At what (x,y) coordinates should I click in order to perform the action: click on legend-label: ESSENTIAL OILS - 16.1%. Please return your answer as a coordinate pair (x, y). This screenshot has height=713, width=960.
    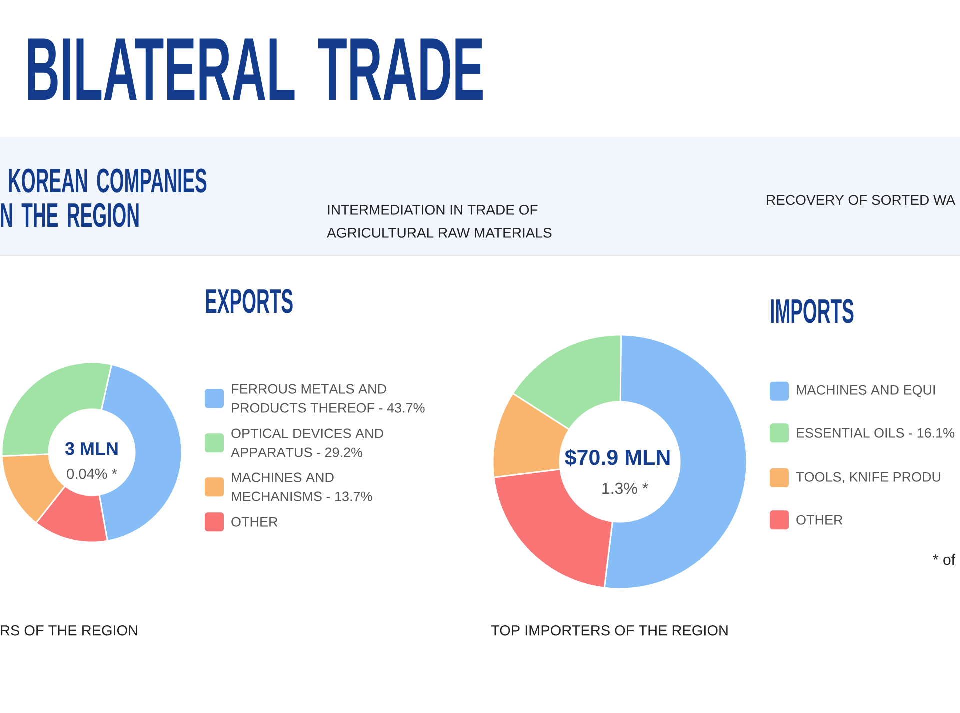
    Looking at the image, I should click on (876, 433).